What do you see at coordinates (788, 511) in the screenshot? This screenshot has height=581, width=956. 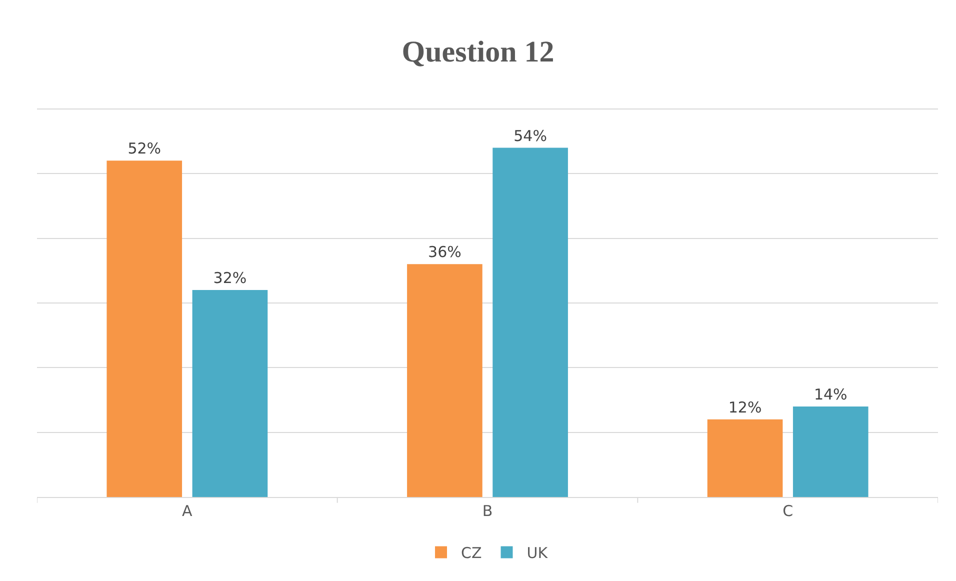 I see `x-tick-label: C` at bounding box center [788, 511].